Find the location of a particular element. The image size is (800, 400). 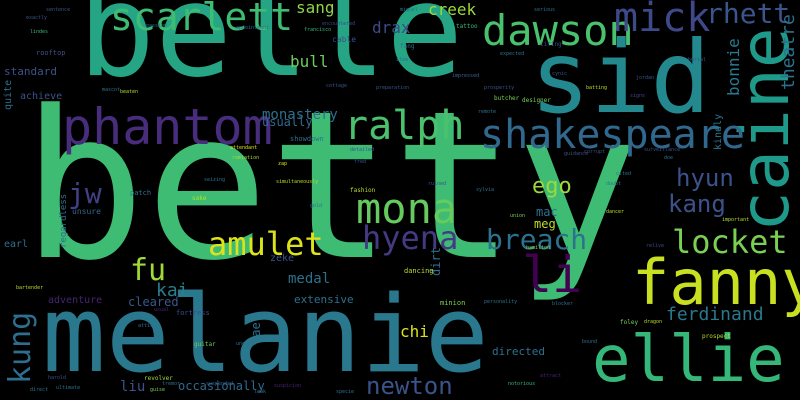

word-tremor: tremor is located at coordinates (171, 384).